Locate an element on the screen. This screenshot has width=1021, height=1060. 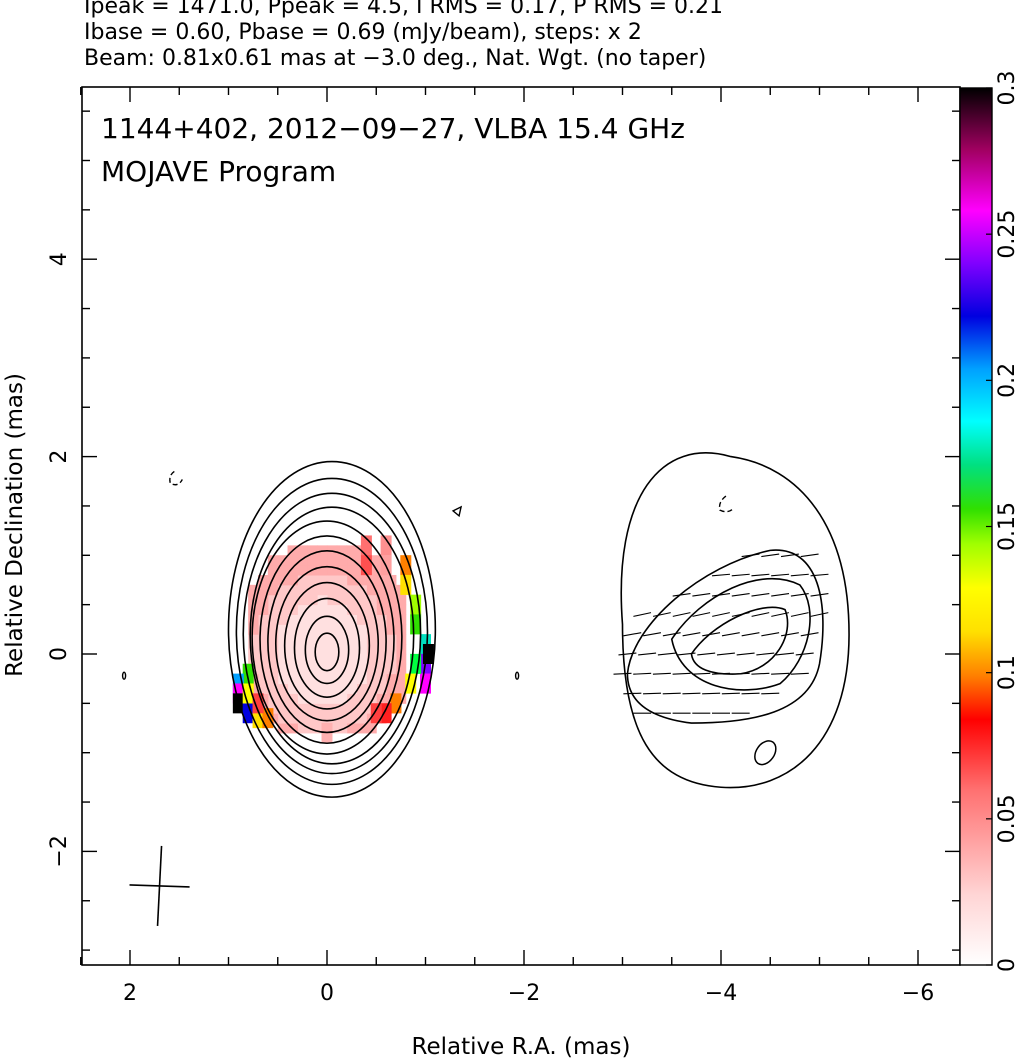
colorbar-tick-label: 0.15 is located at coordinates (1007, 526).